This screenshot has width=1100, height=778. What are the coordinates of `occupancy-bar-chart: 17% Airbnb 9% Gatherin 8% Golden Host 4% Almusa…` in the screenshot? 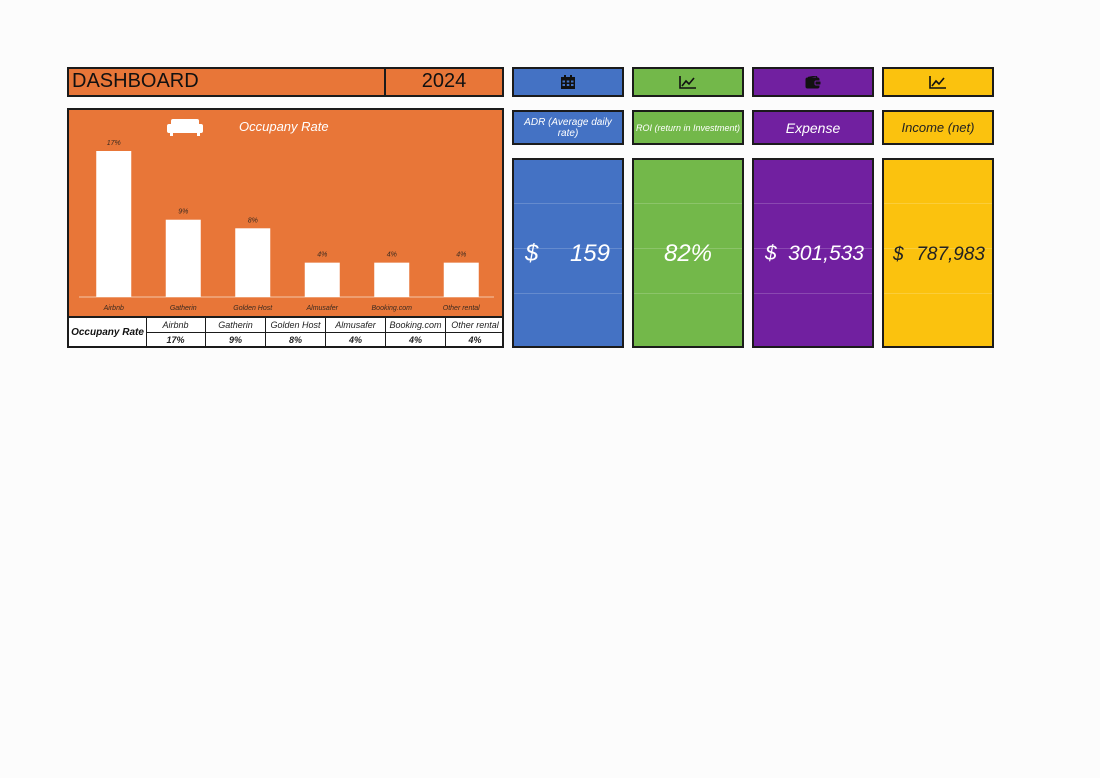 It's located at (286, 226).